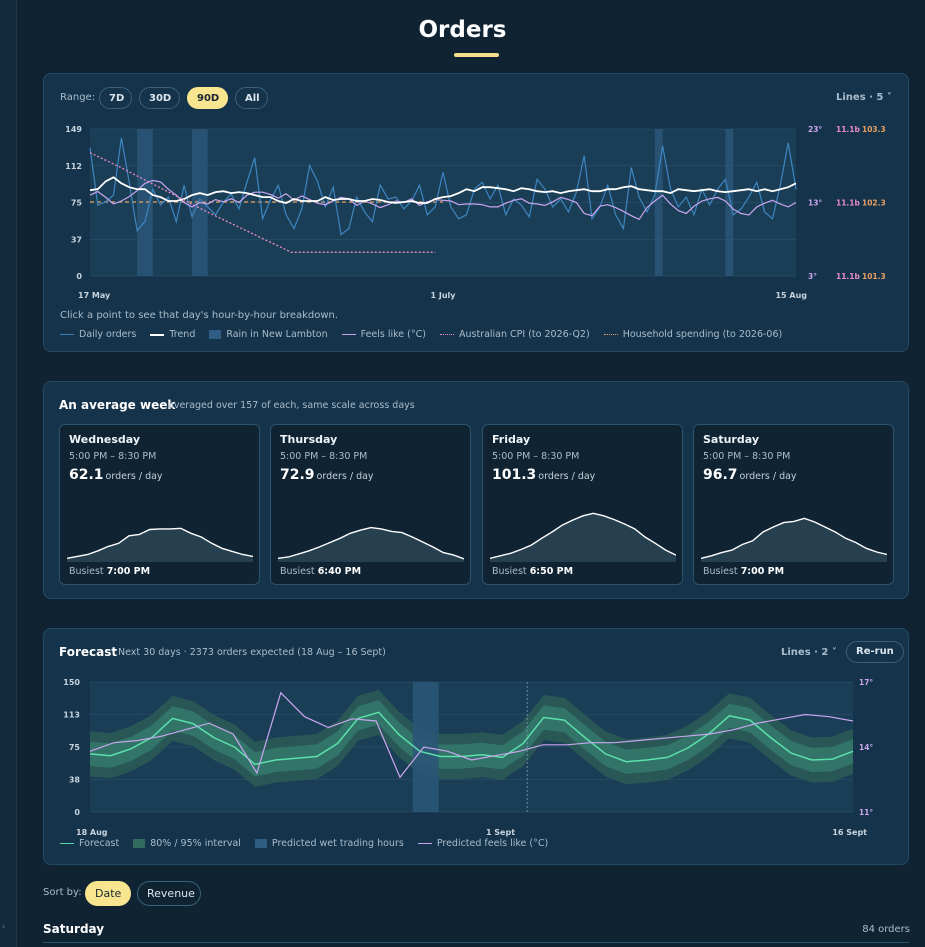 The width and height of the screenshot is (925, 947). Describe the element at coordinates (866, 682) in the screenshot. I see `right-tick-label: 17°` at that location.